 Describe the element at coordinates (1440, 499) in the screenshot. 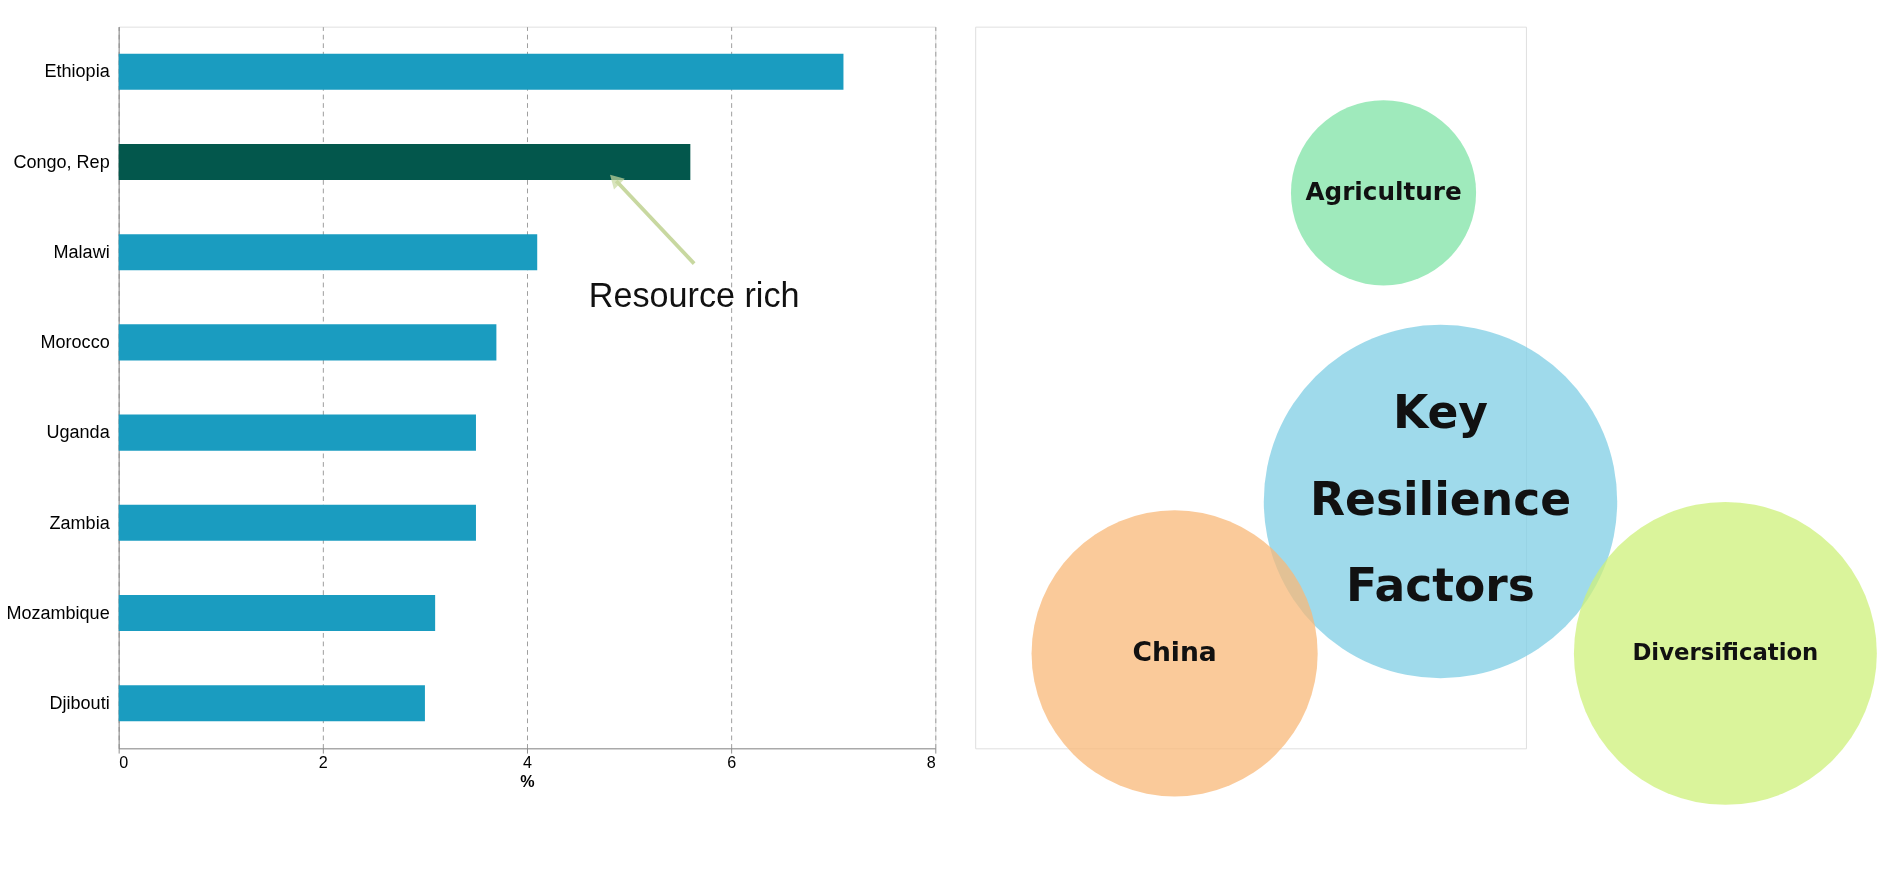

I see `text: Key Resilience Factors` at that location.